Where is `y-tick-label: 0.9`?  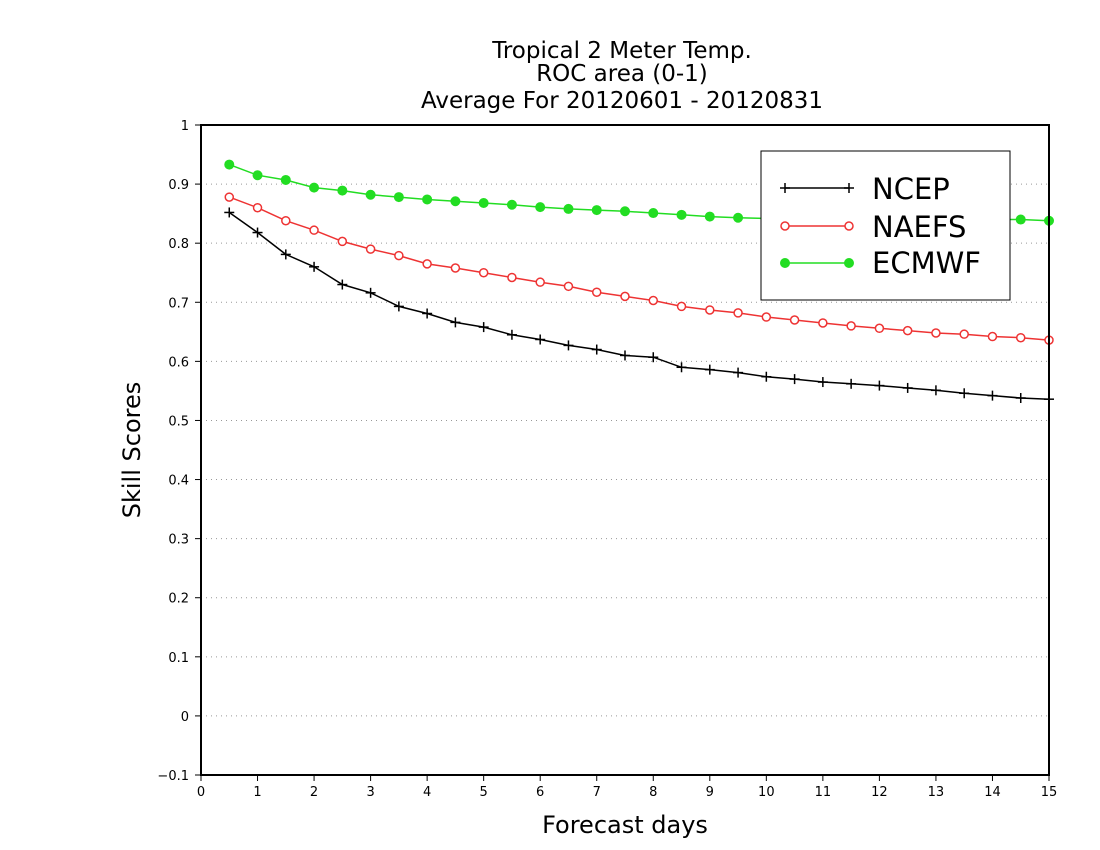
y-tick-label: 0.9 is located at coordinates (178, 185).